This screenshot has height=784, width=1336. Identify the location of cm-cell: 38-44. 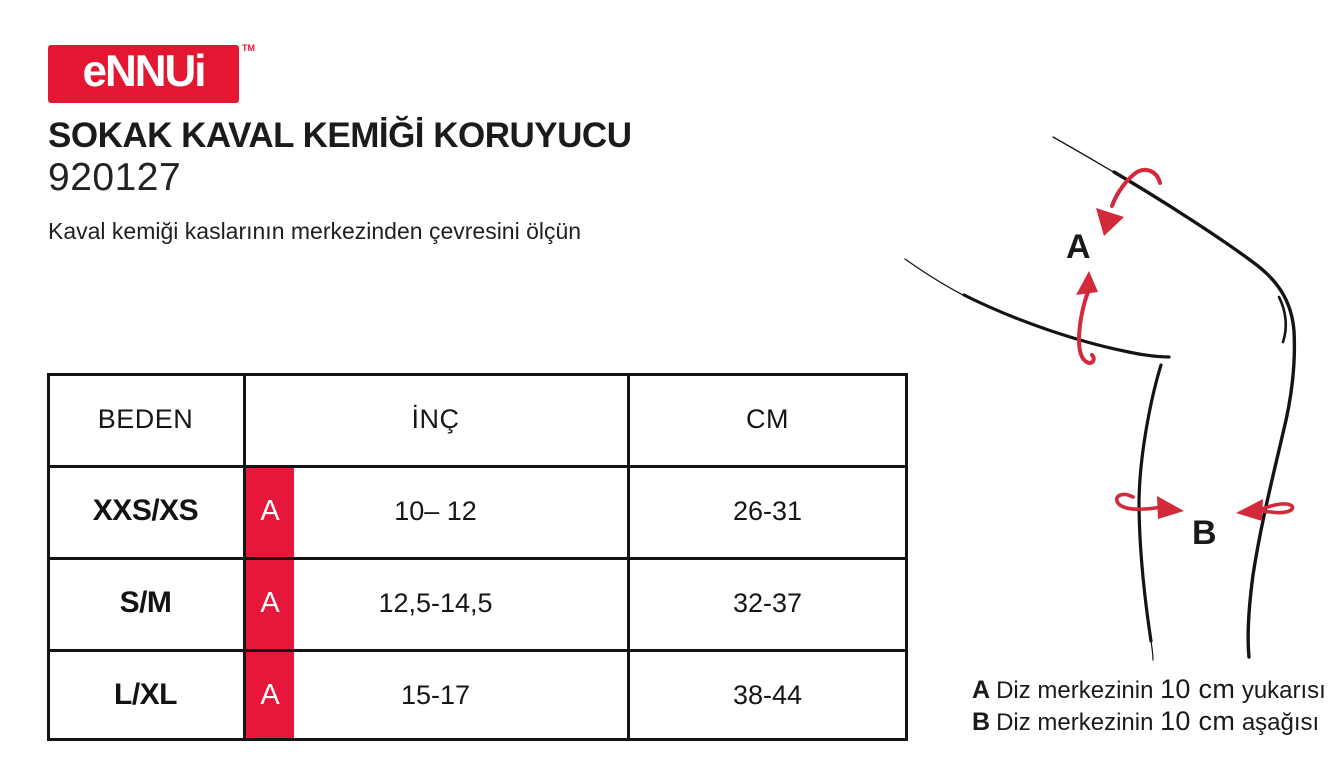
(767, 694).